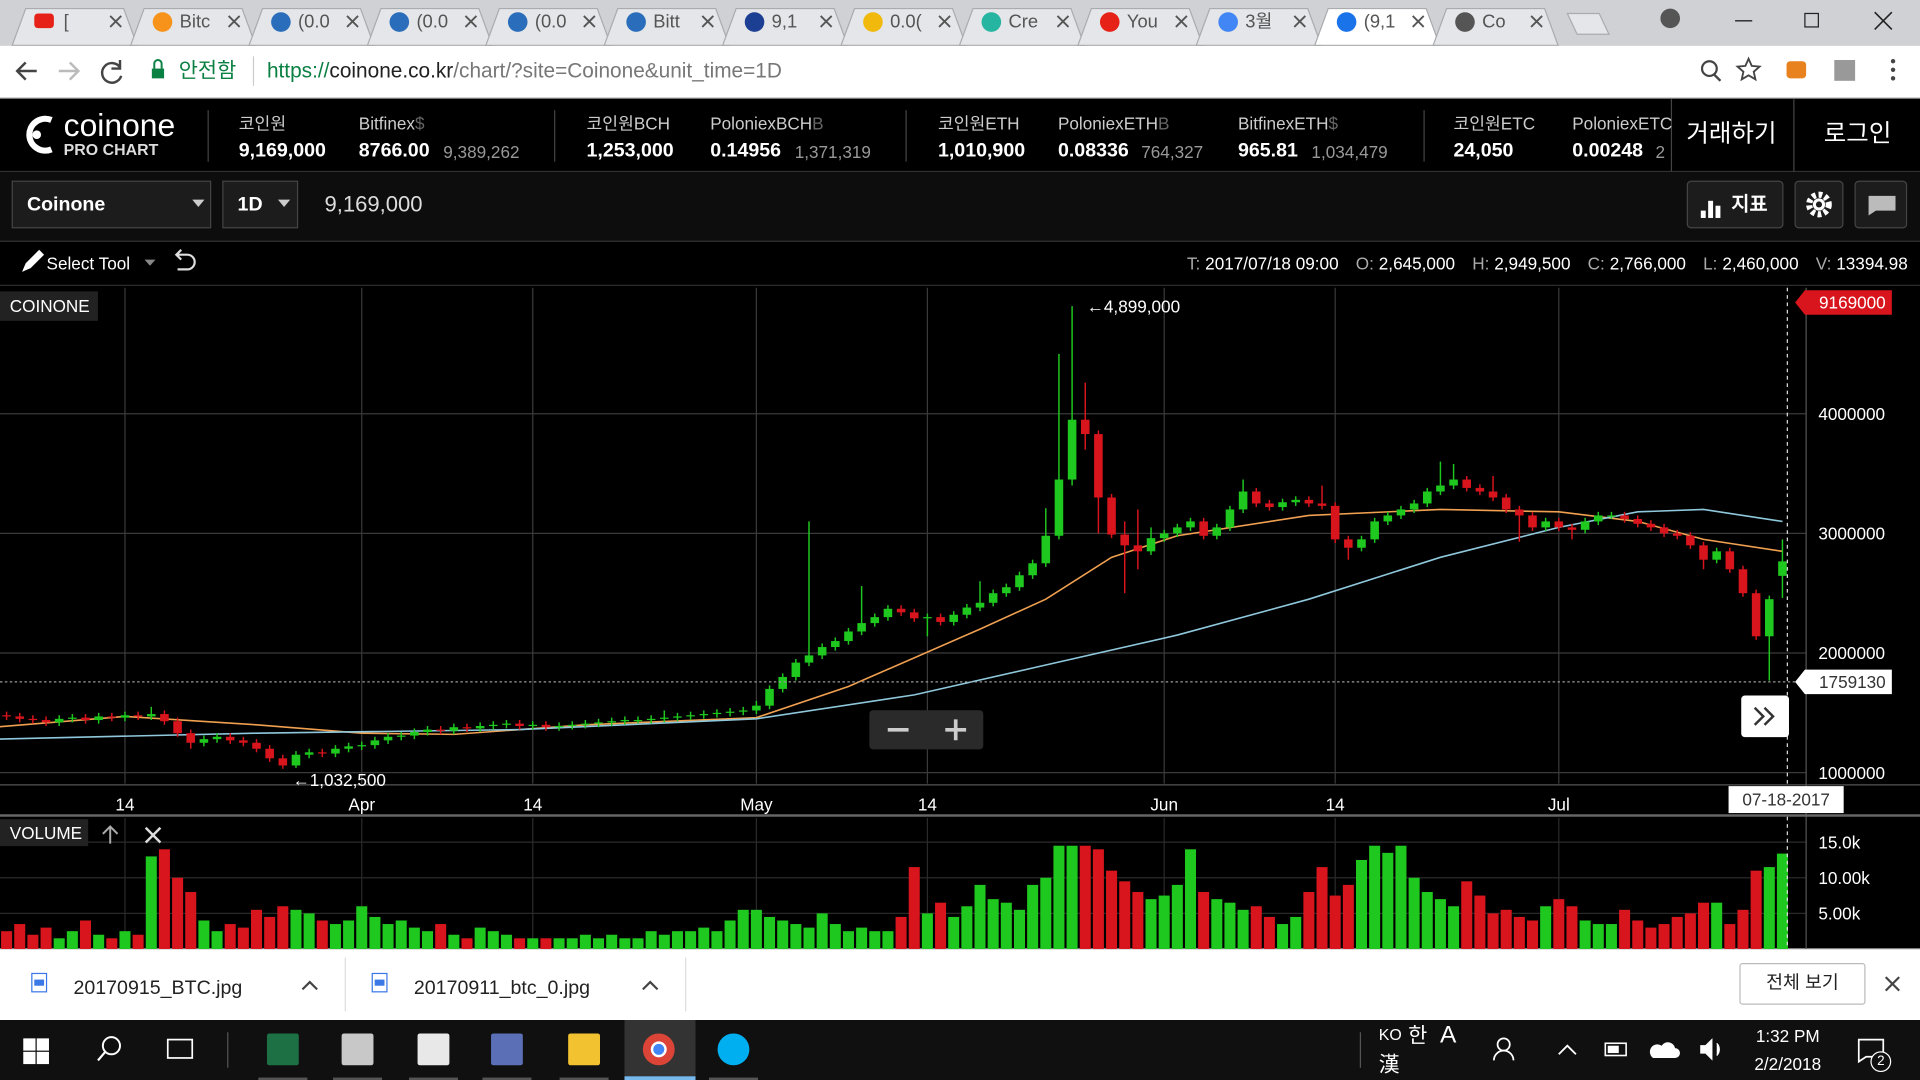  I want to click on tab-title: 9,1, so click(784, 22).